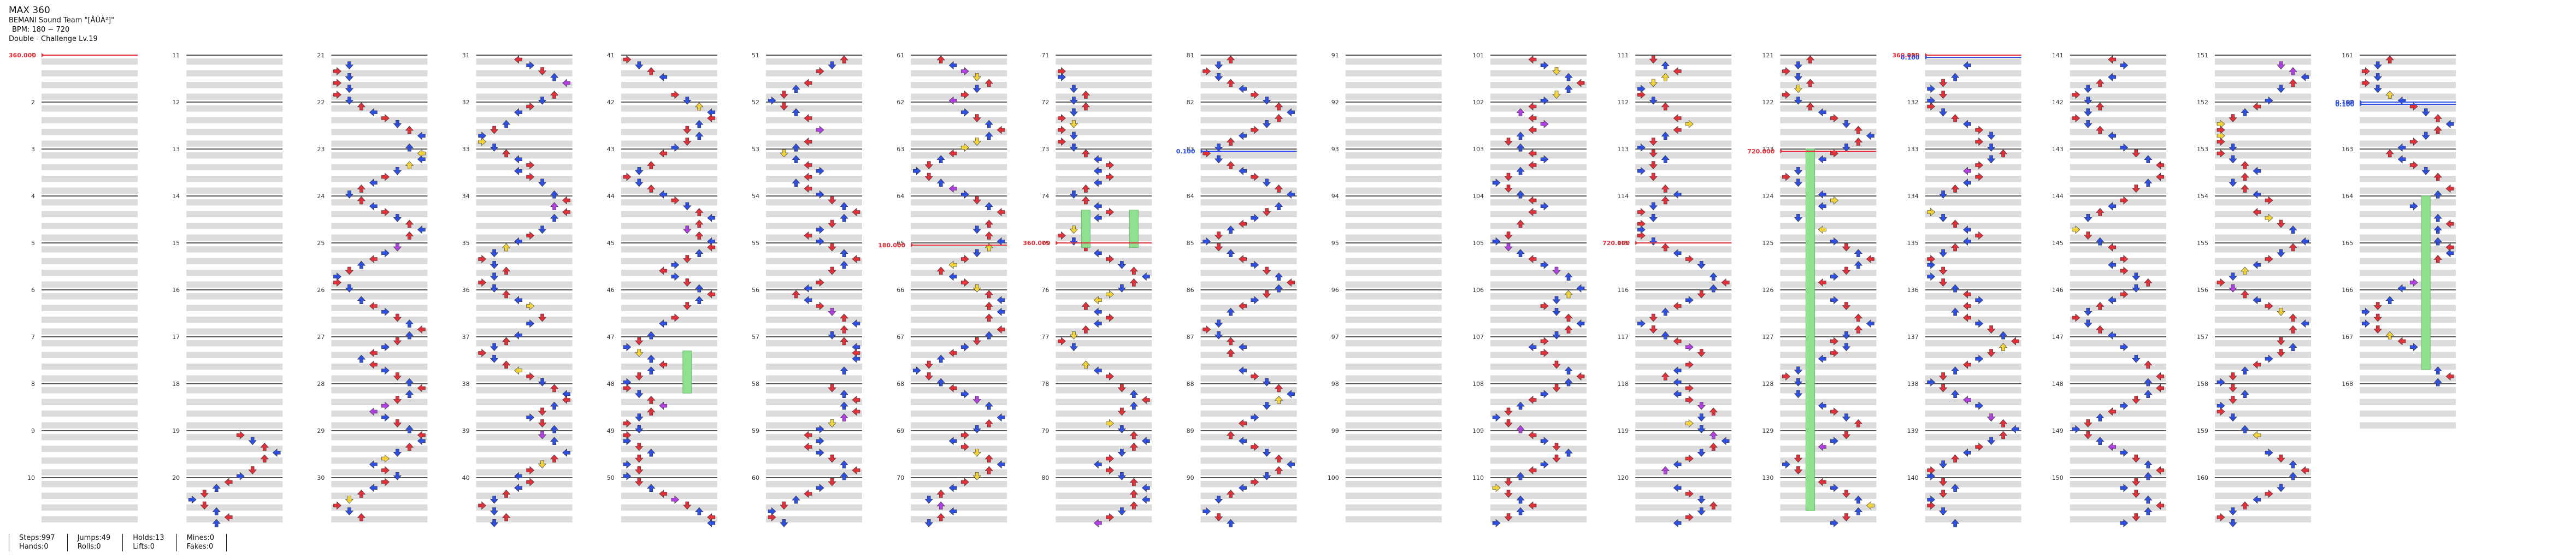  Describe the element at coordinates (1768, 243) in the screenshot. I see `measure-number: 125` at that location.